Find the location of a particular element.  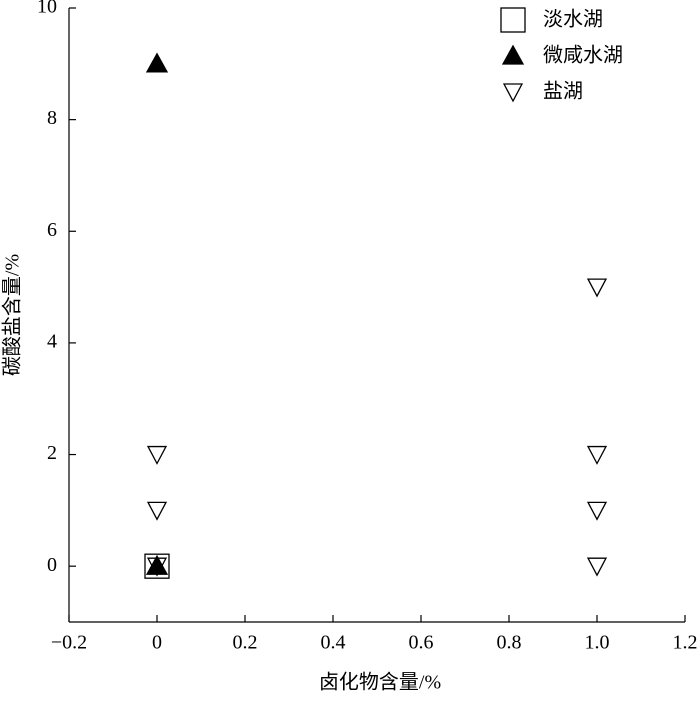

x-axis-label: 卤化物含量/% is located at coordinates (380, 682).